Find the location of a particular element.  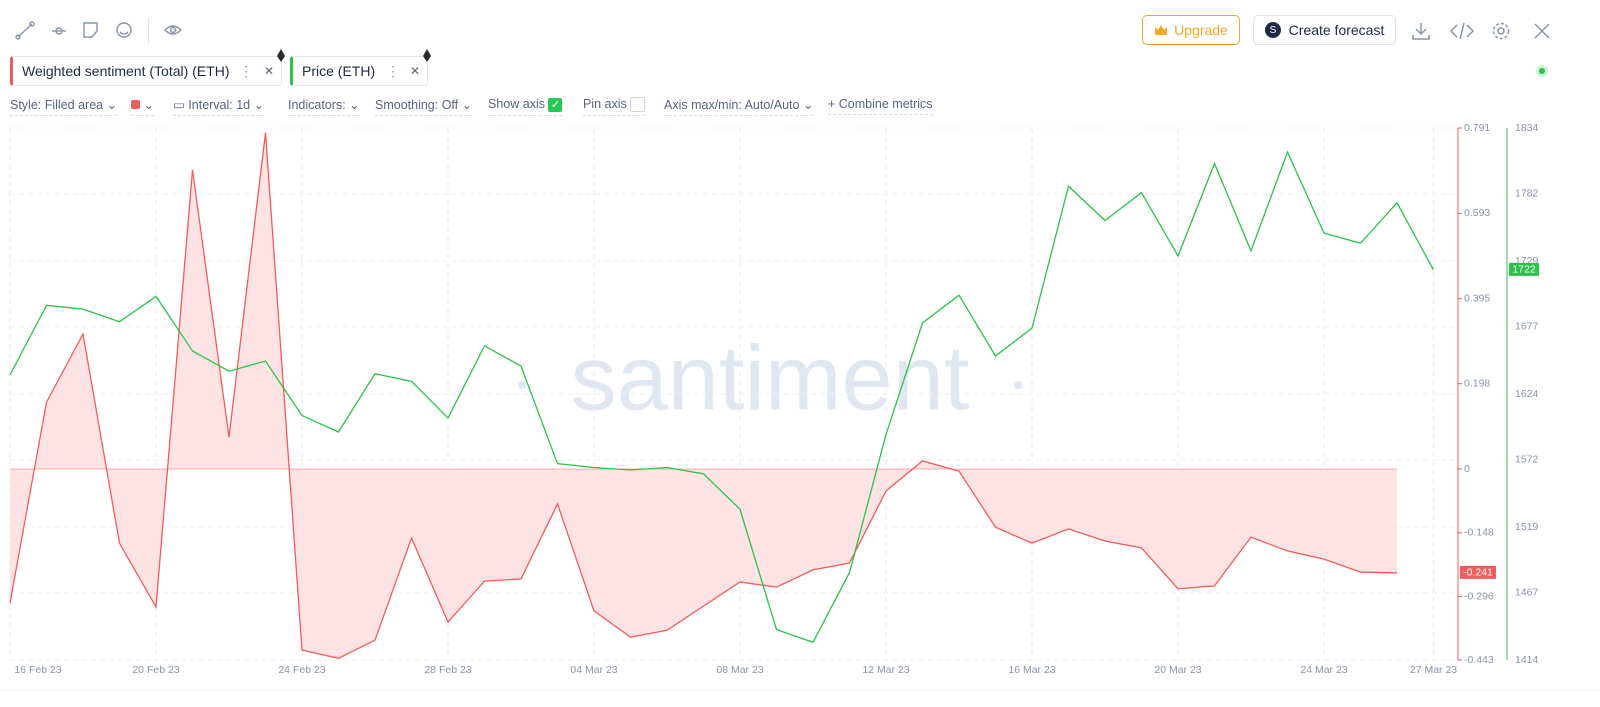

x-tick-label: 20 Feb 23 is located at coordinates (155, 670).